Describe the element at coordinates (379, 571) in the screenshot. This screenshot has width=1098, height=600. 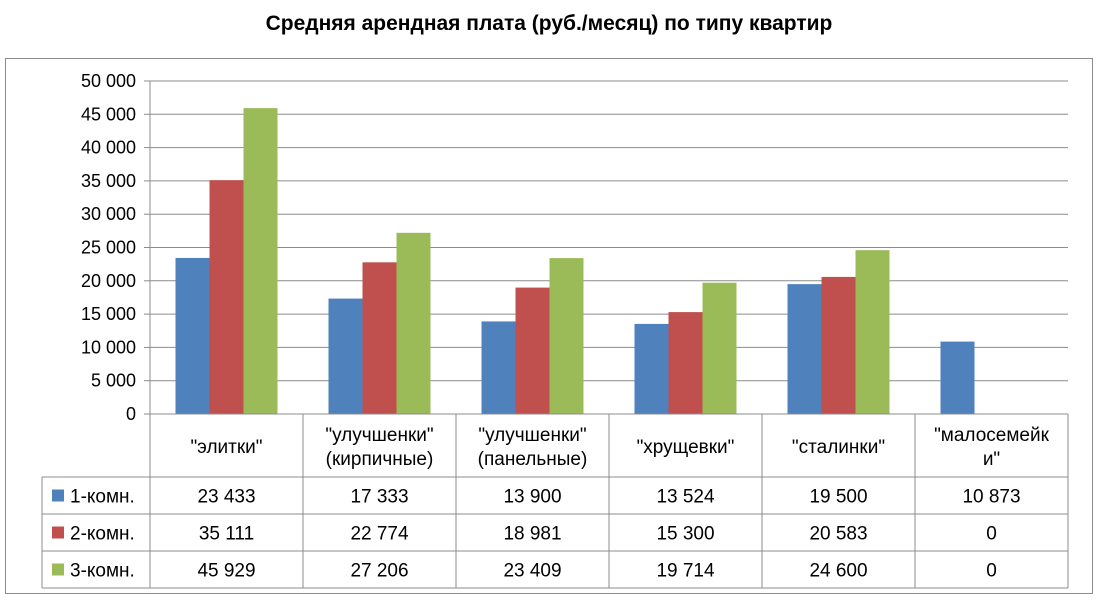
I see `data-table-value: 27 206` at that location.